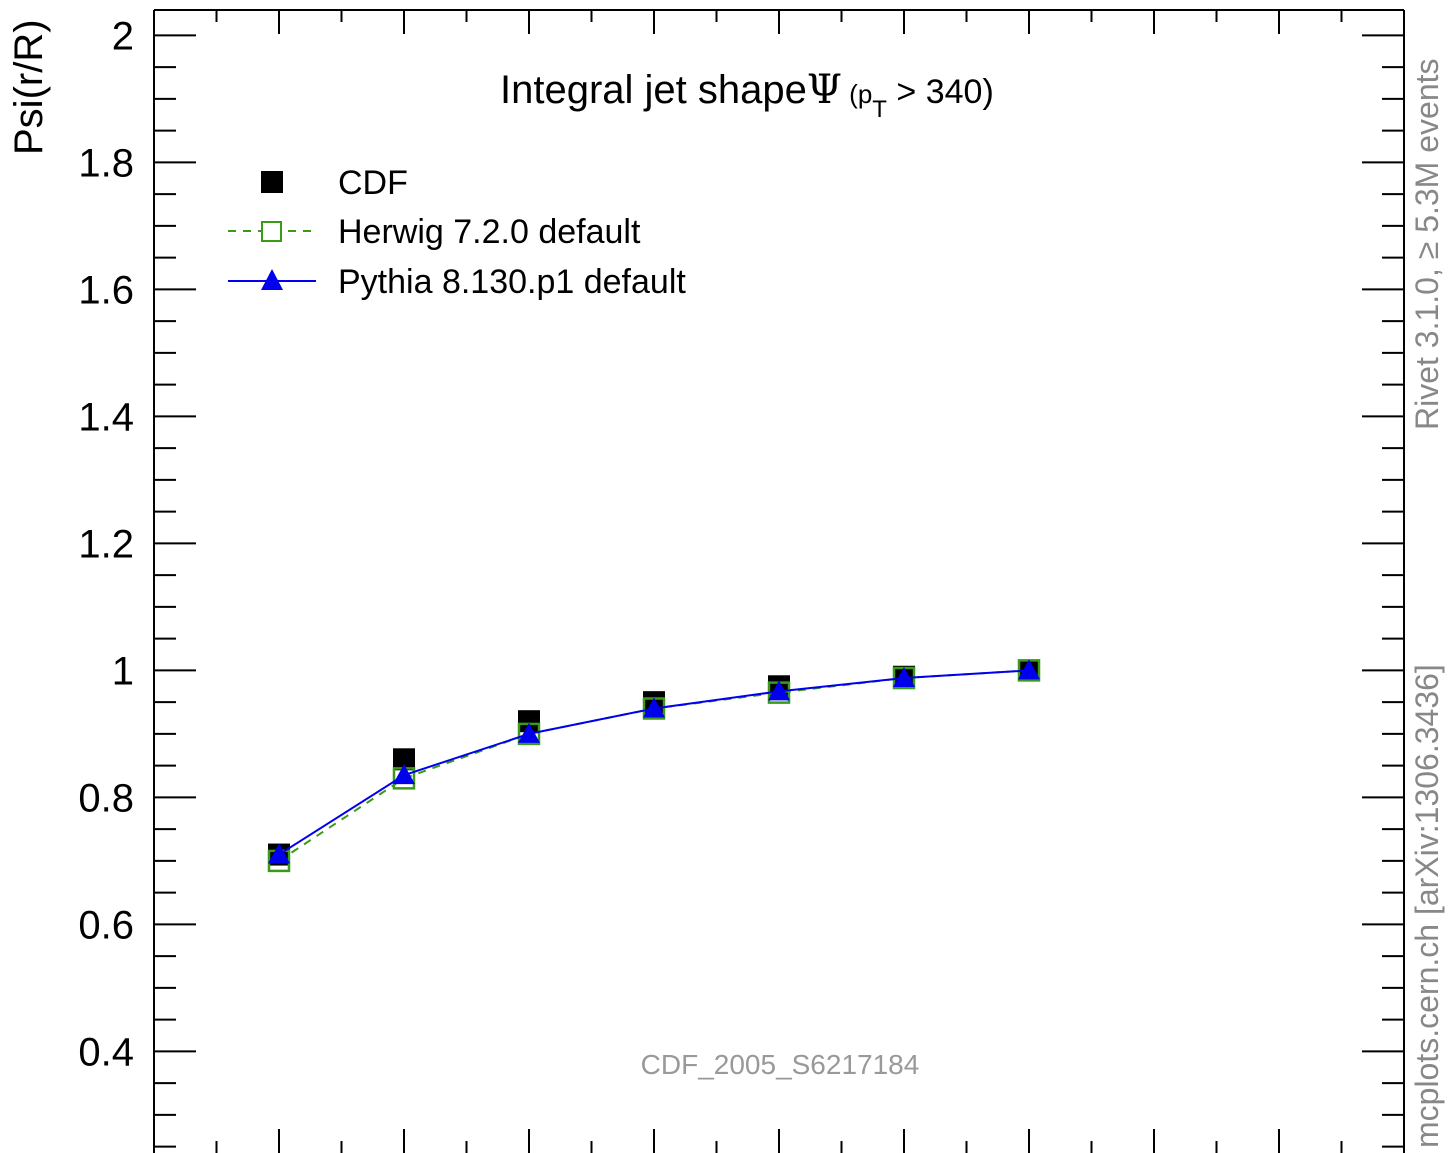  Describe the element at coordinates (106, 417) in the screenshot. I see `y-tick-label: 1.4` at that location.